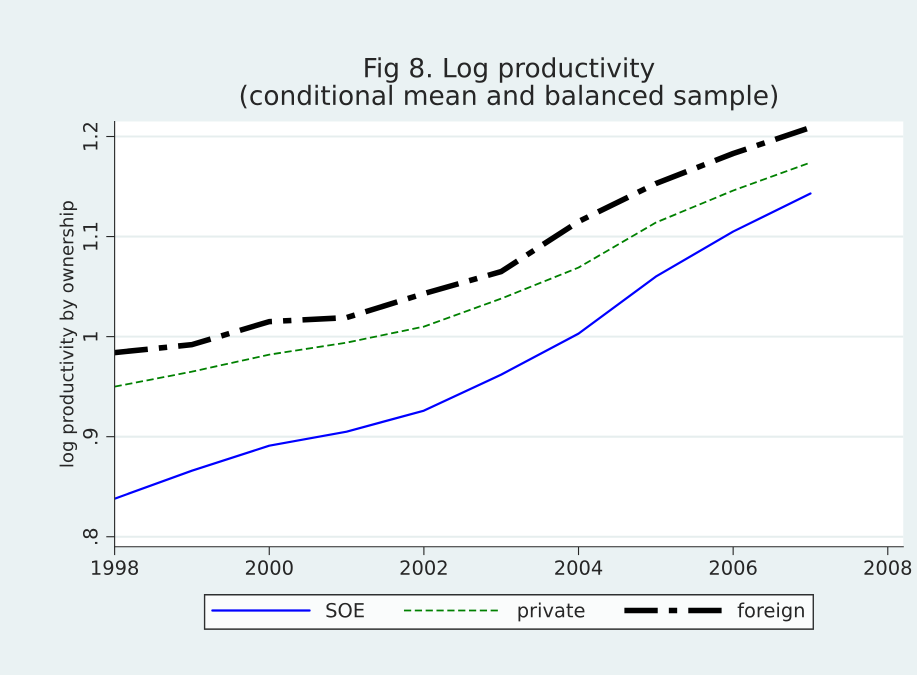 Image resolution: width=917 pixels, height=675 pixels. What do you see at coordinates (69, 333) in the screenshot?
I see `y-axis-title: log productivity by ownership` at bounding box center [69, 333].